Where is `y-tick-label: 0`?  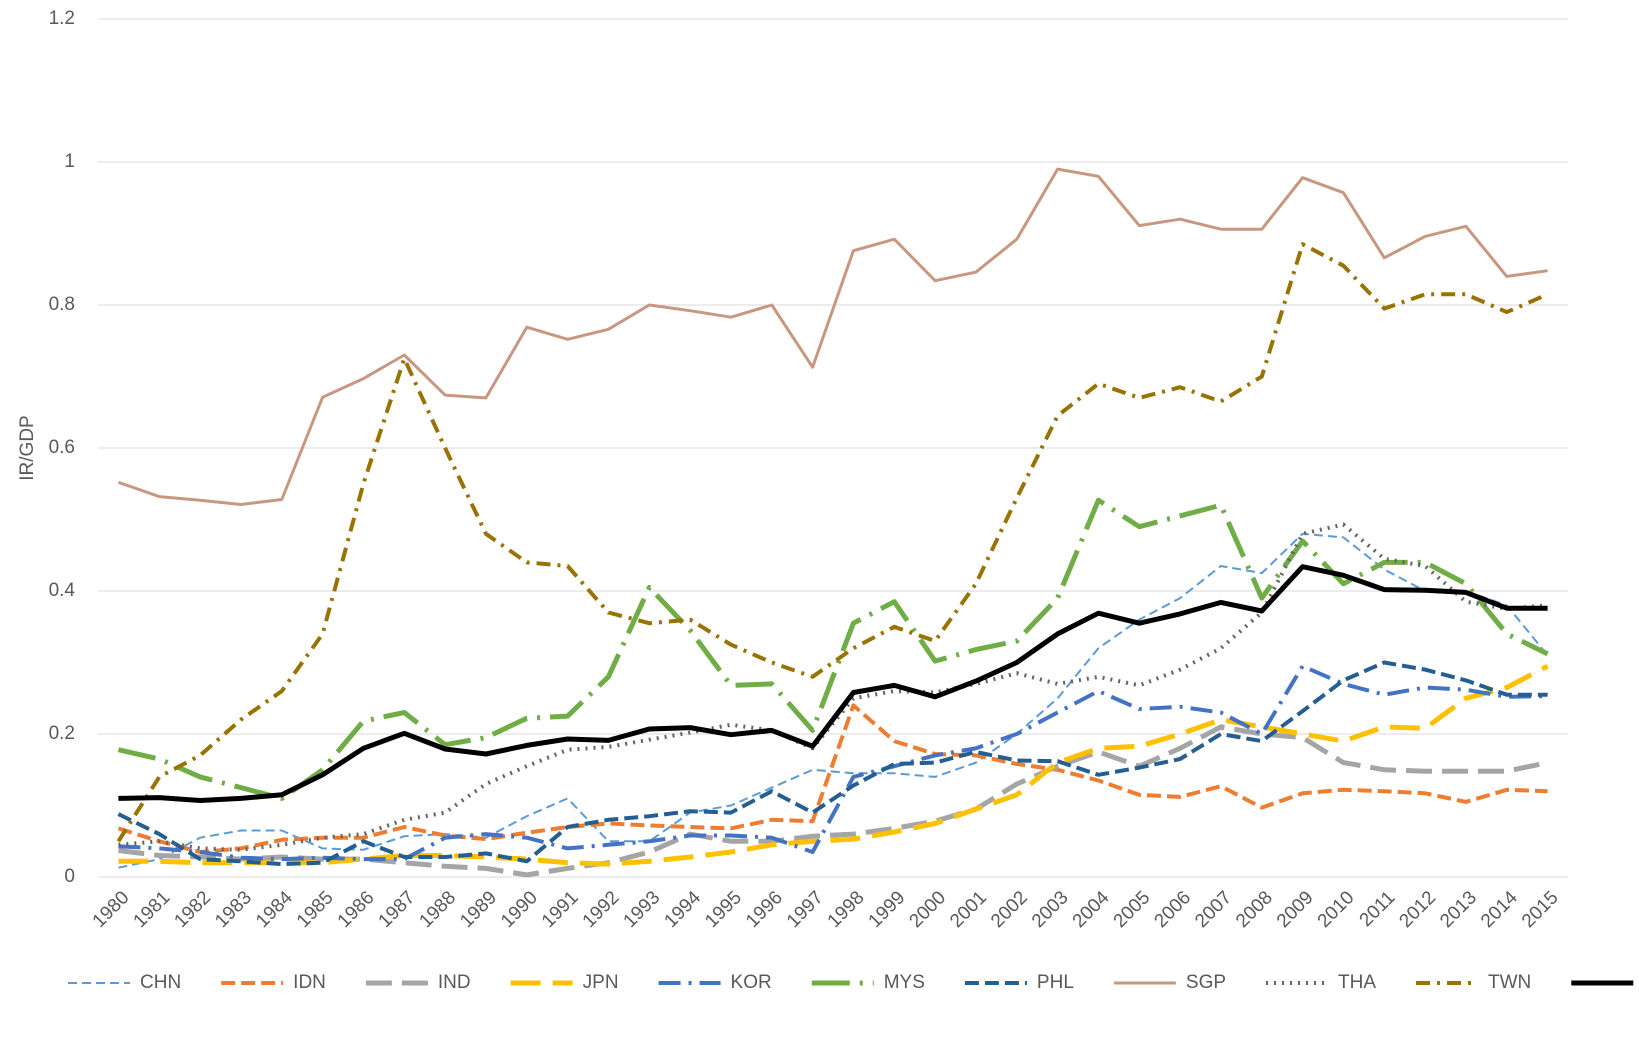
y-tick-label: 0 is located at coordinates (69, 876).